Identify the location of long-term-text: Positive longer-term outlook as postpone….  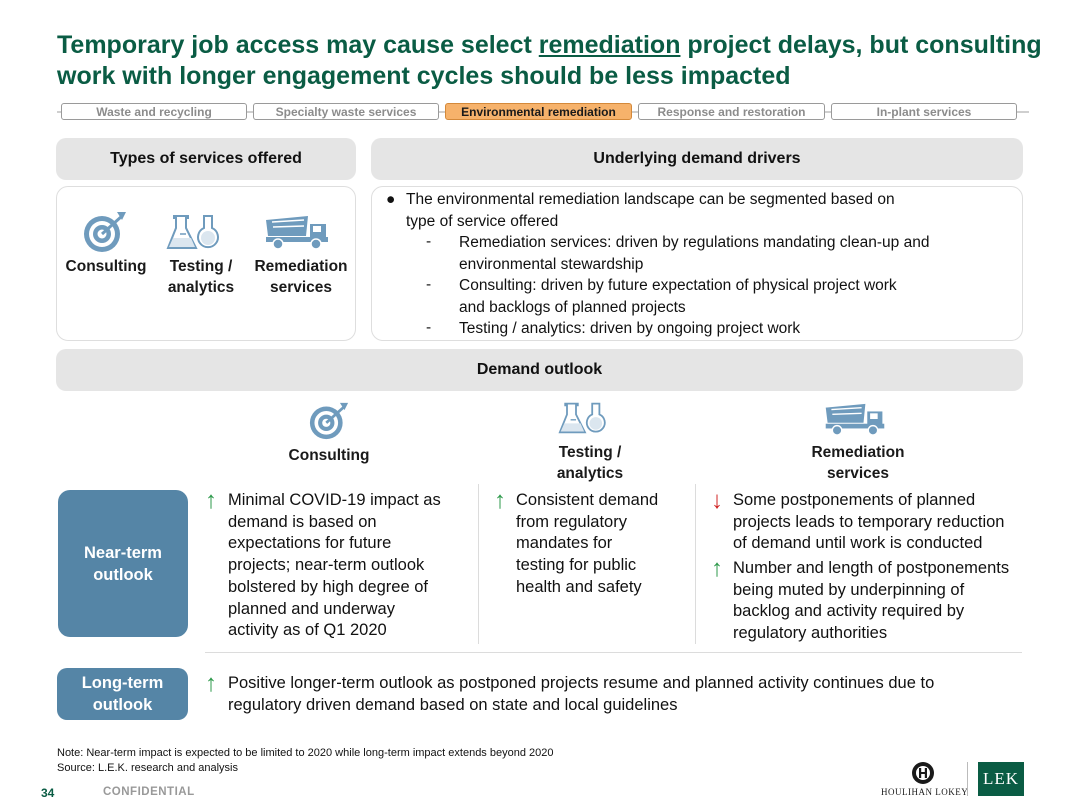
(581, 694).